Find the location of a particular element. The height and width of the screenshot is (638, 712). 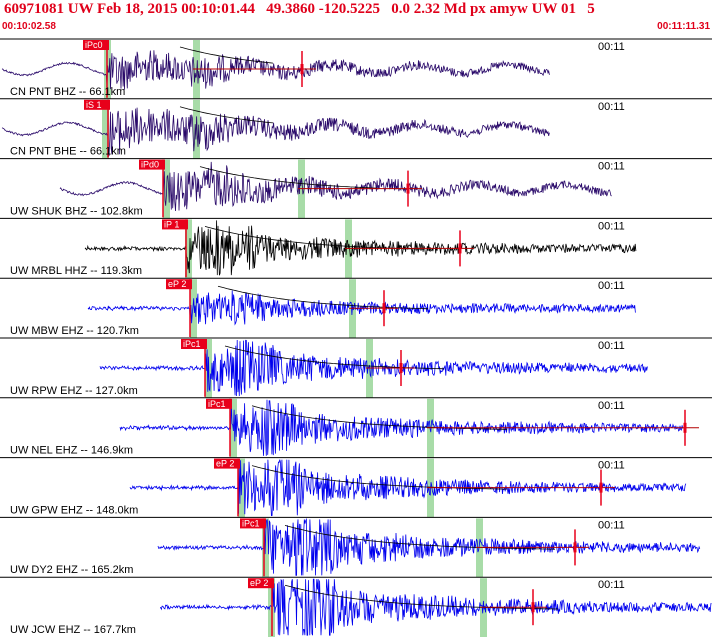

trace-panel: eP 2 00:11 UW JCW EHZ -- 167.7km is located at coordinates (356, 606).